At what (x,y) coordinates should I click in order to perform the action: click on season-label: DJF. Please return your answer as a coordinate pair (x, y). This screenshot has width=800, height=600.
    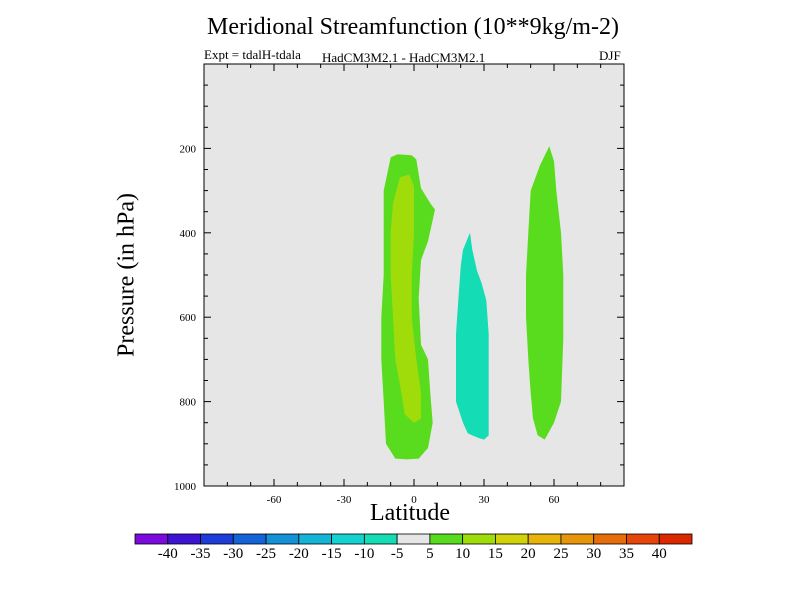
    Looking at the image, I should click on (610, 55).